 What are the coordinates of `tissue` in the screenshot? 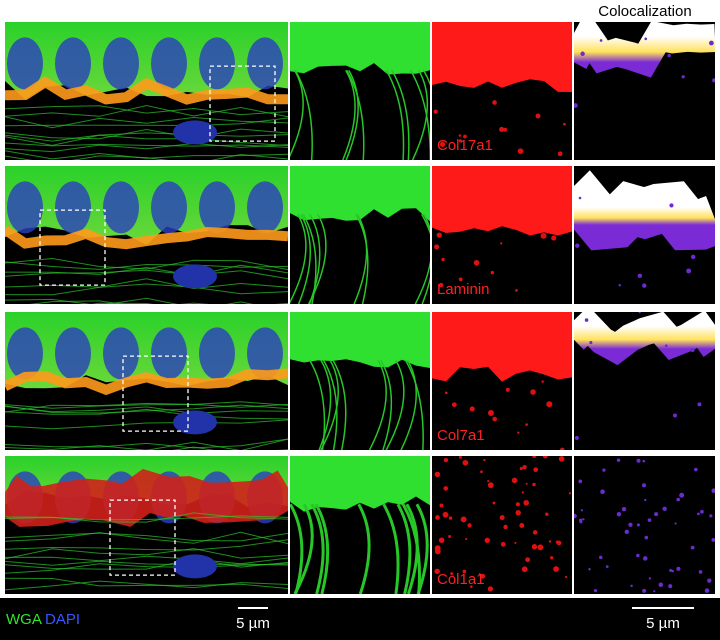 It's located at (360, 48).